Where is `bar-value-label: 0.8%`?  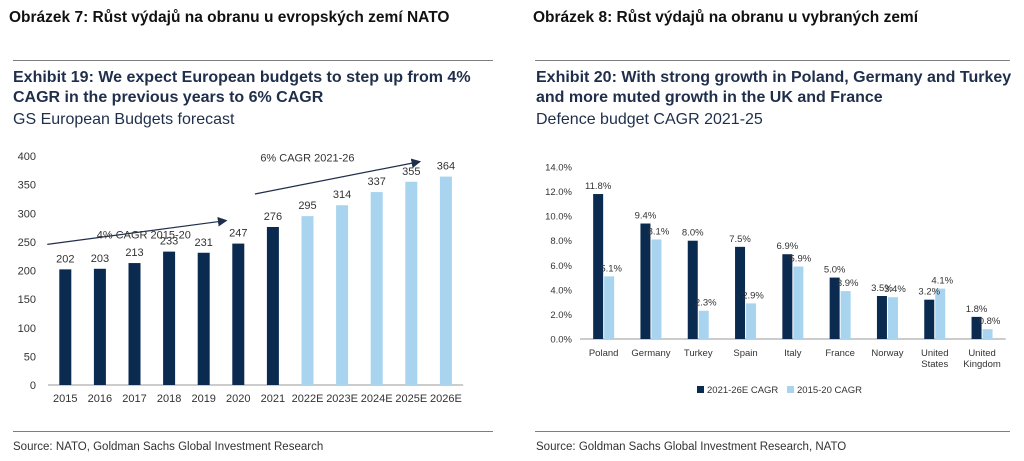
bar-value-label: 0.8% is located at coordinates (990, 321).